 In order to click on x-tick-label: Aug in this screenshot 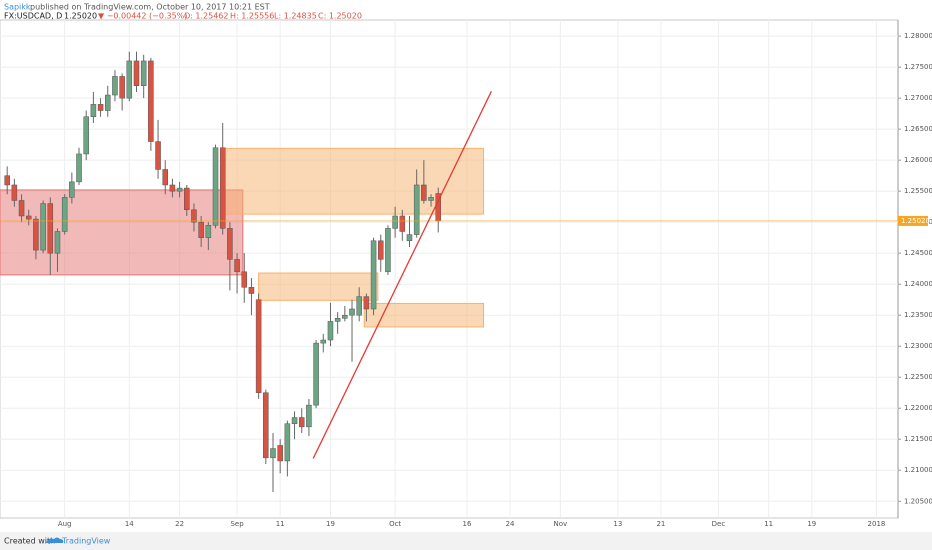, I will do `click(65, 524)`.